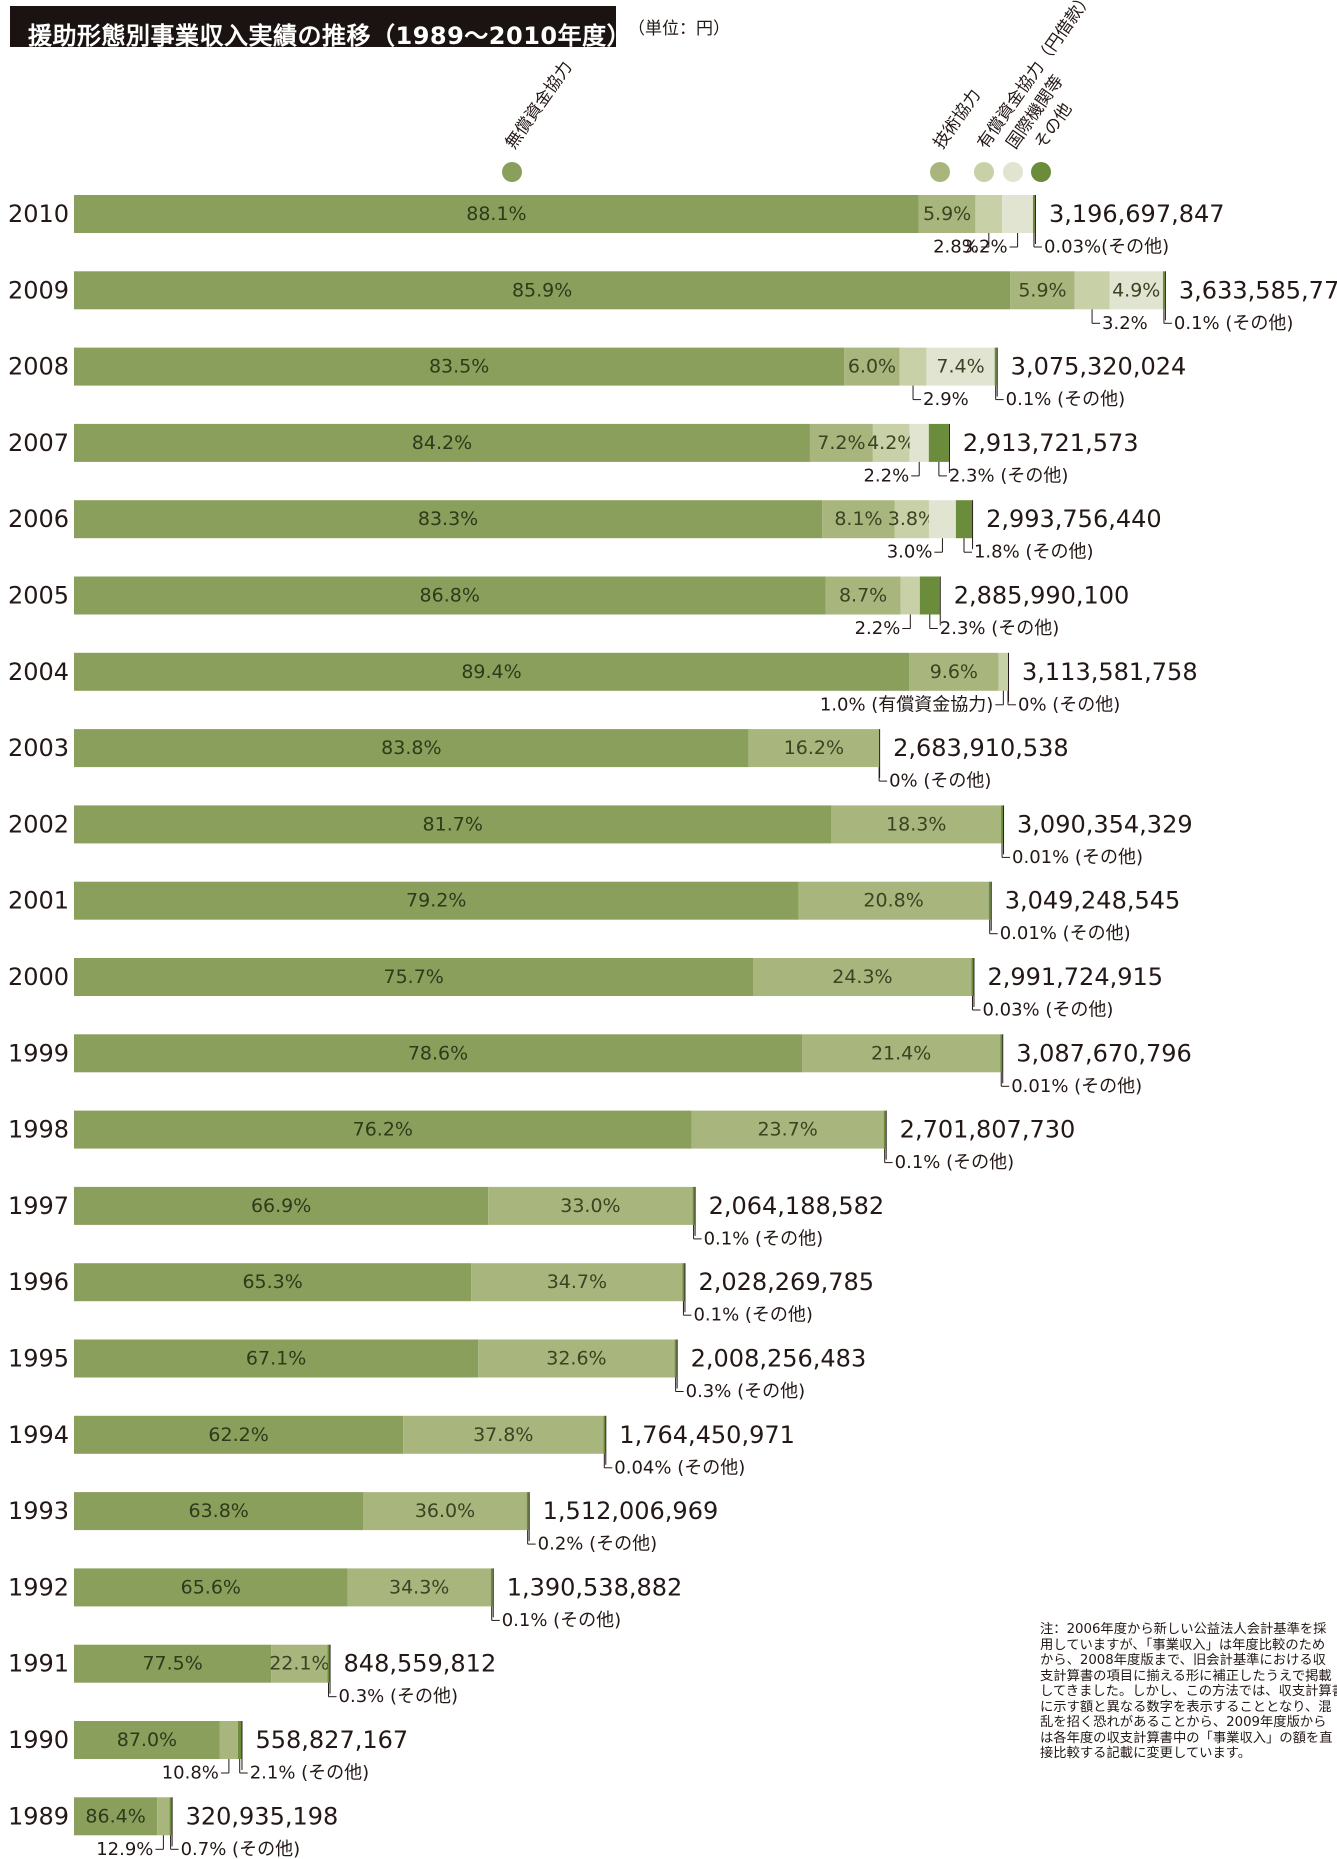  Describe the element at coordinates (310, 1773) in the screenshot. I see `callout-label: 2.1% (その他)` at that location.